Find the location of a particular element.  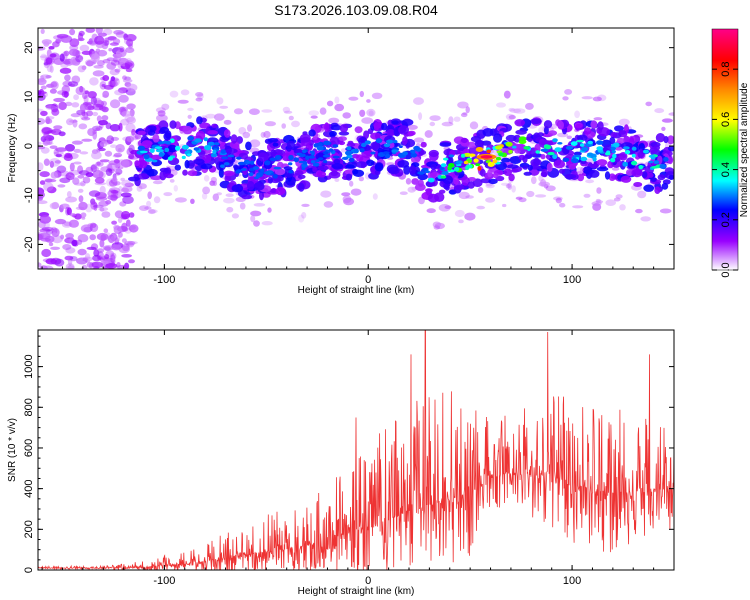

colorbar-frame is located at coordinates (725, 149).